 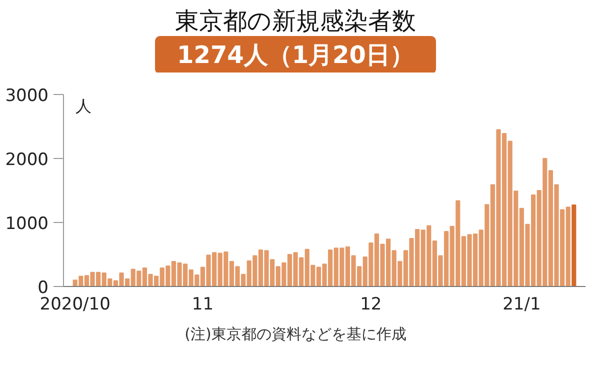 I want to click on bar, so click(x=574, y=245).